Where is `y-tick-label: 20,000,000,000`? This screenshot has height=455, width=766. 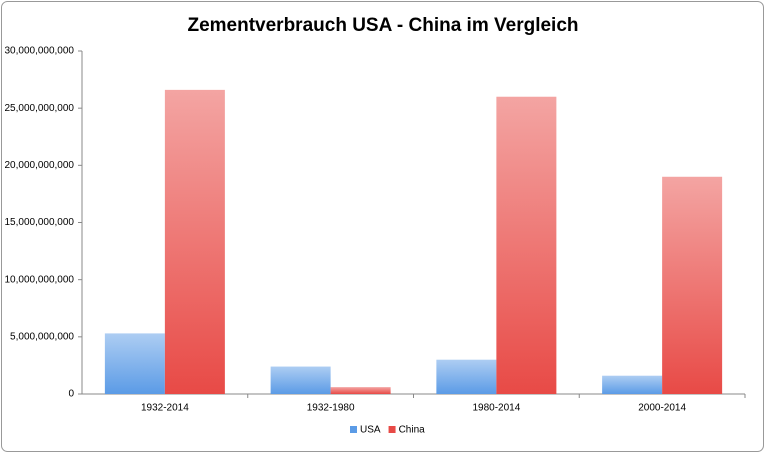
y-tick-label: 20,000,000,000 is located at coordinates (39, 165).